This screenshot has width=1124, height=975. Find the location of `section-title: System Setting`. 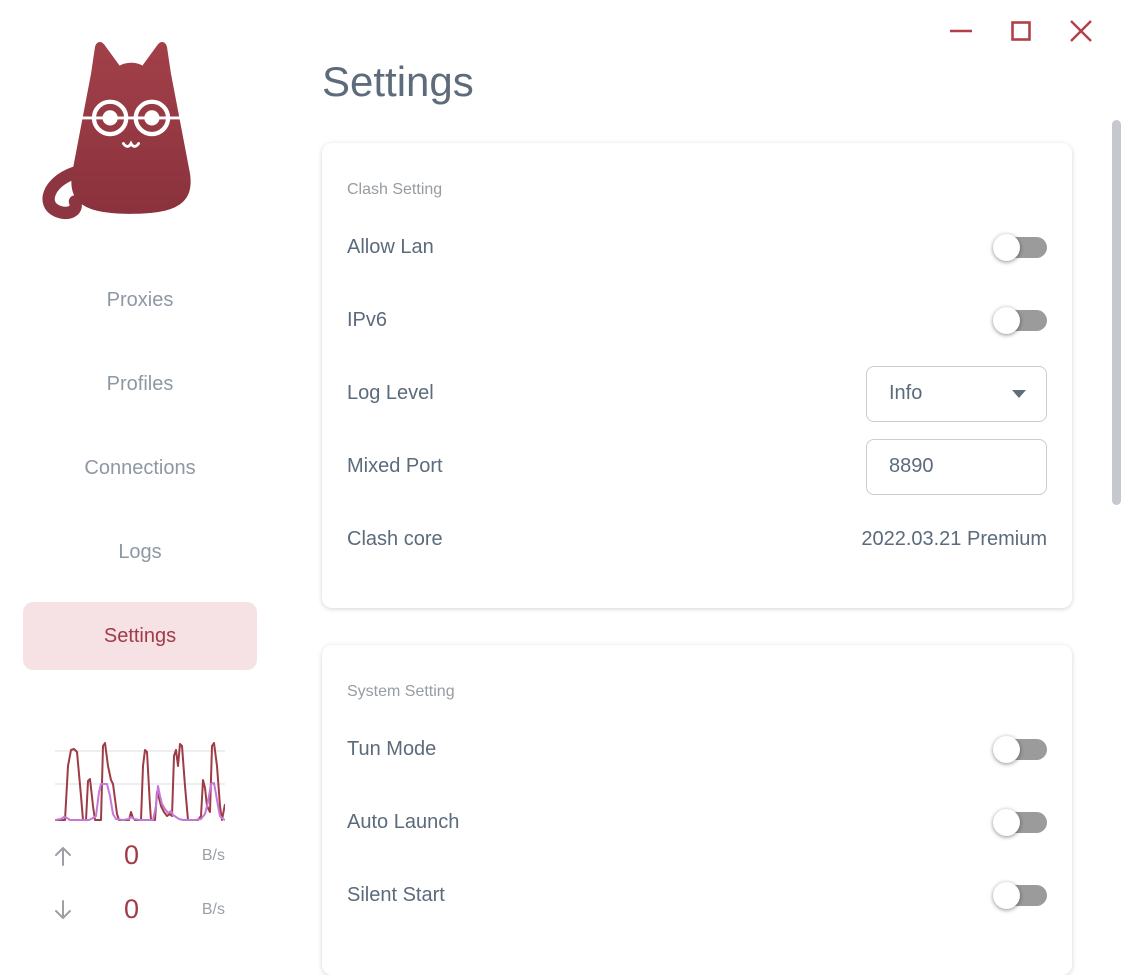

section-title: System Setting is located at coordinates (401, 691).